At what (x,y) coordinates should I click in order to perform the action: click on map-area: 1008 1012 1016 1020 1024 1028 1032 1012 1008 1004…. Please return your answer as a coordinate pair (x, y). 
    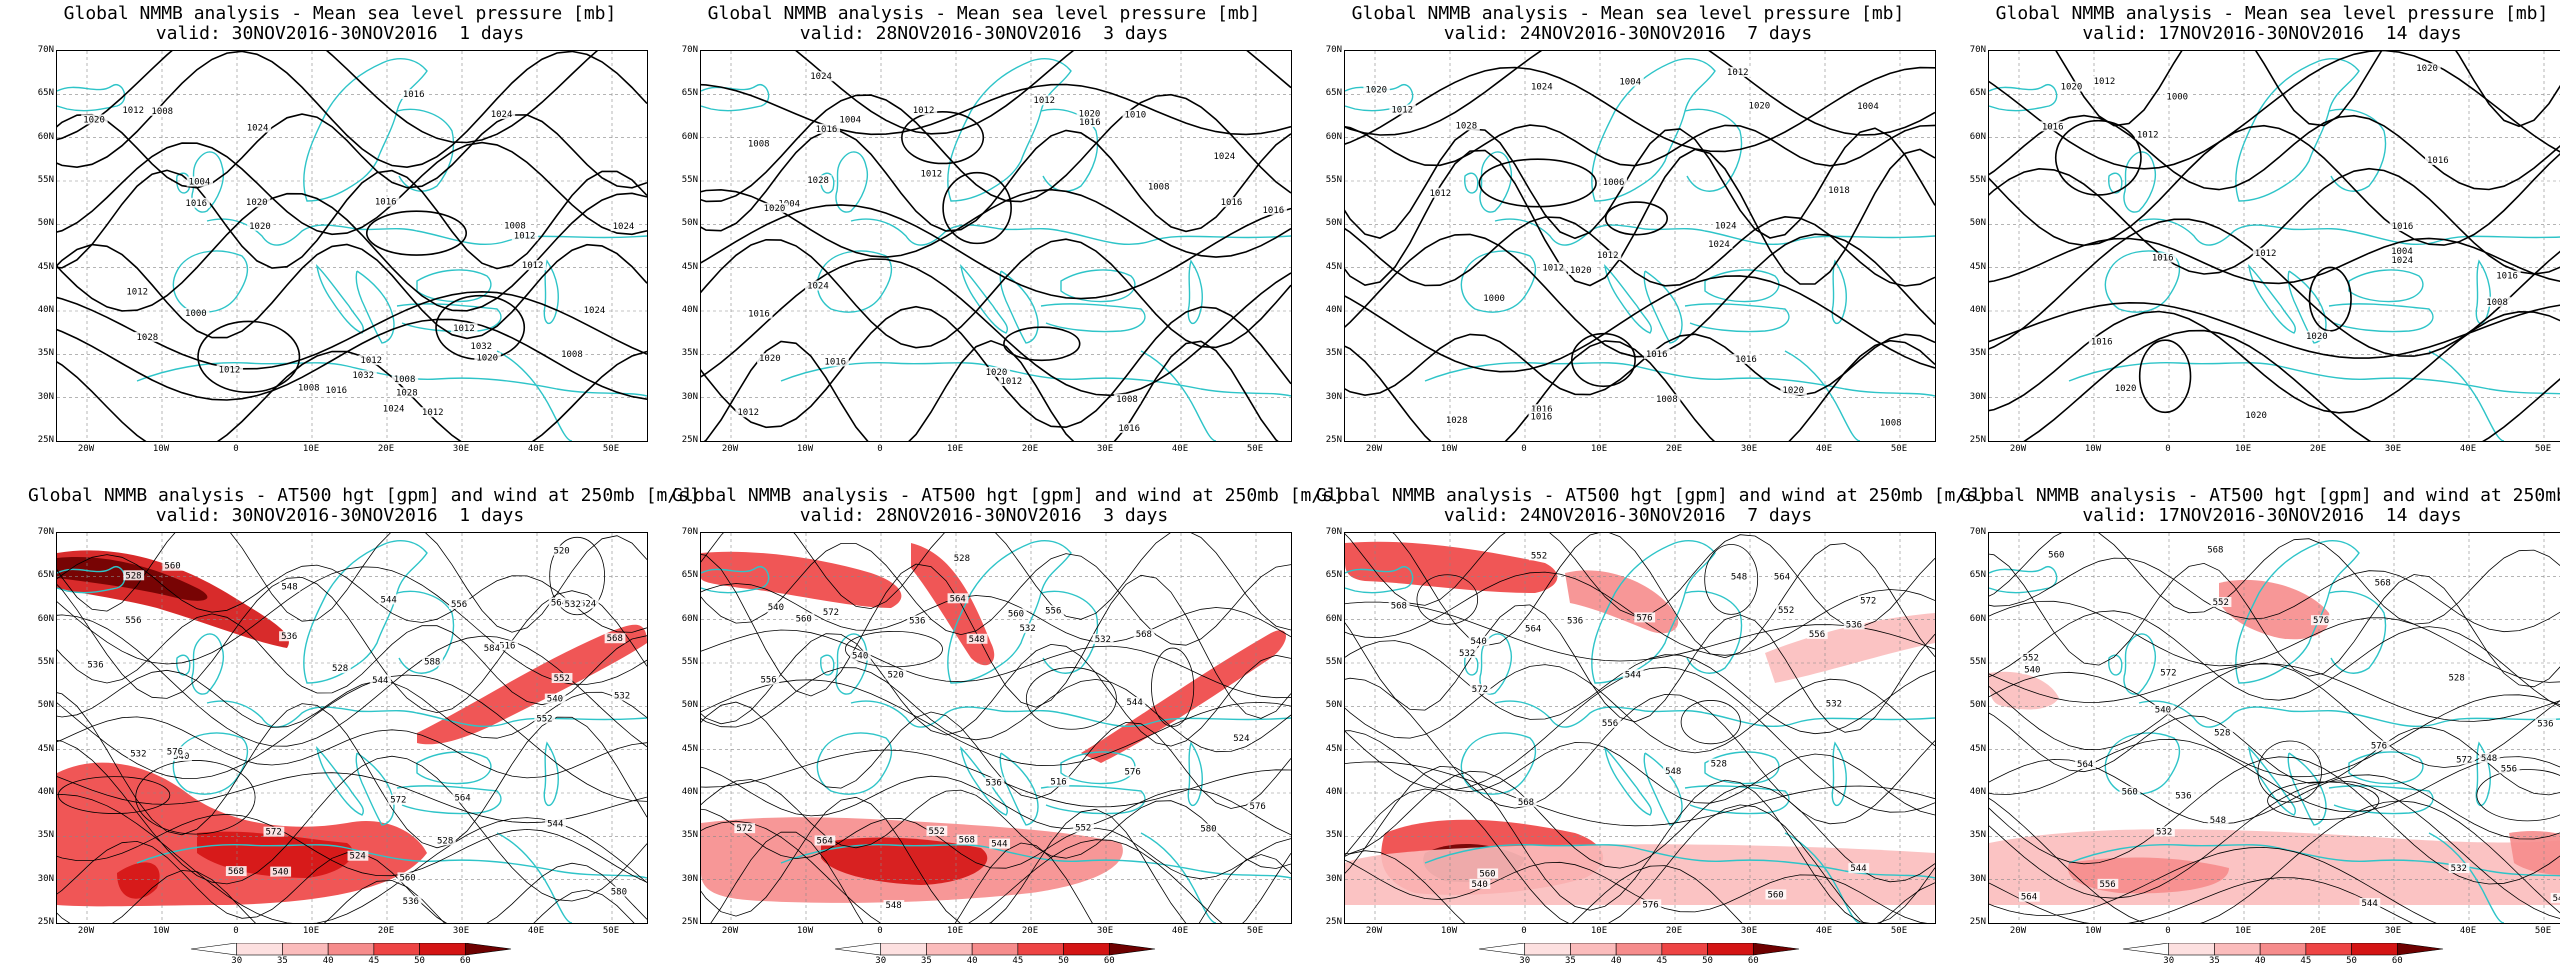
    Looking at the image, I should click on (352, 246).